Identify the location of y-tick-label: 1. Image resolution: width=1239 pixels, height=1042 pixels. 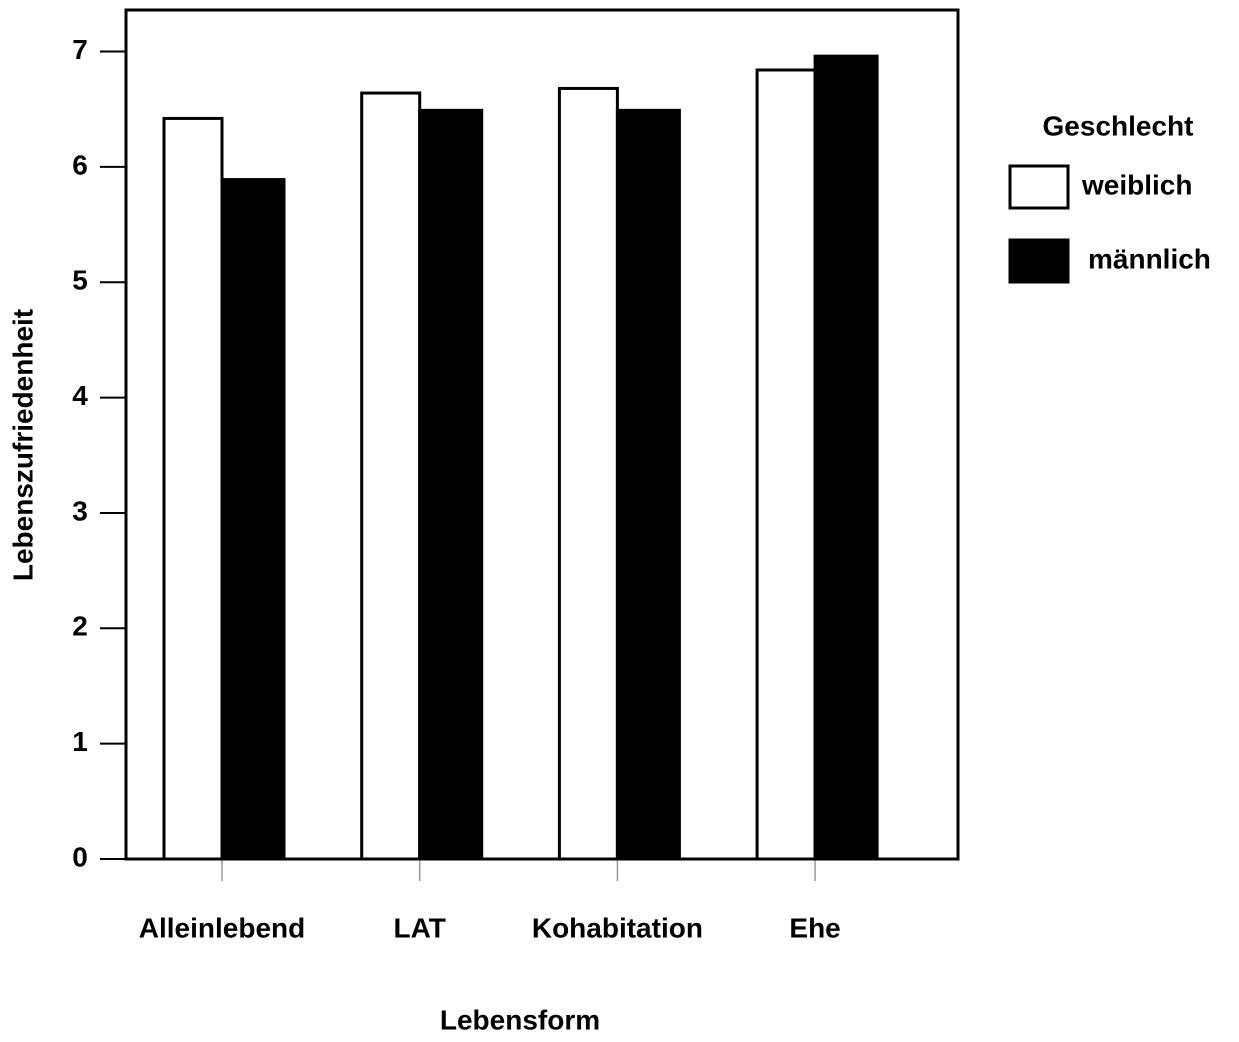
(80, 741).